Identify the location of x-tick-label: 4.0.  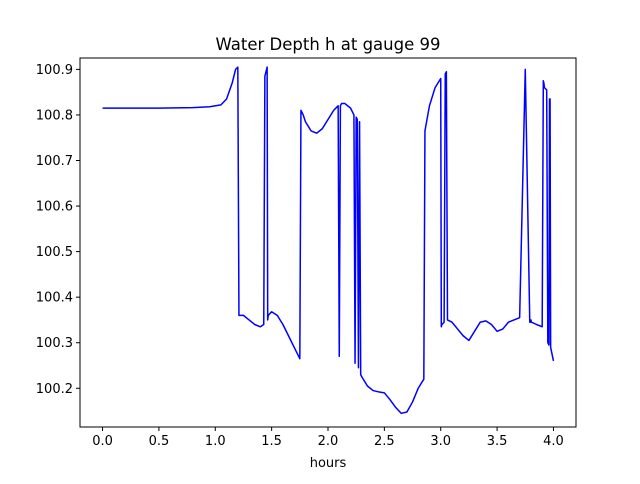
(553, 441).